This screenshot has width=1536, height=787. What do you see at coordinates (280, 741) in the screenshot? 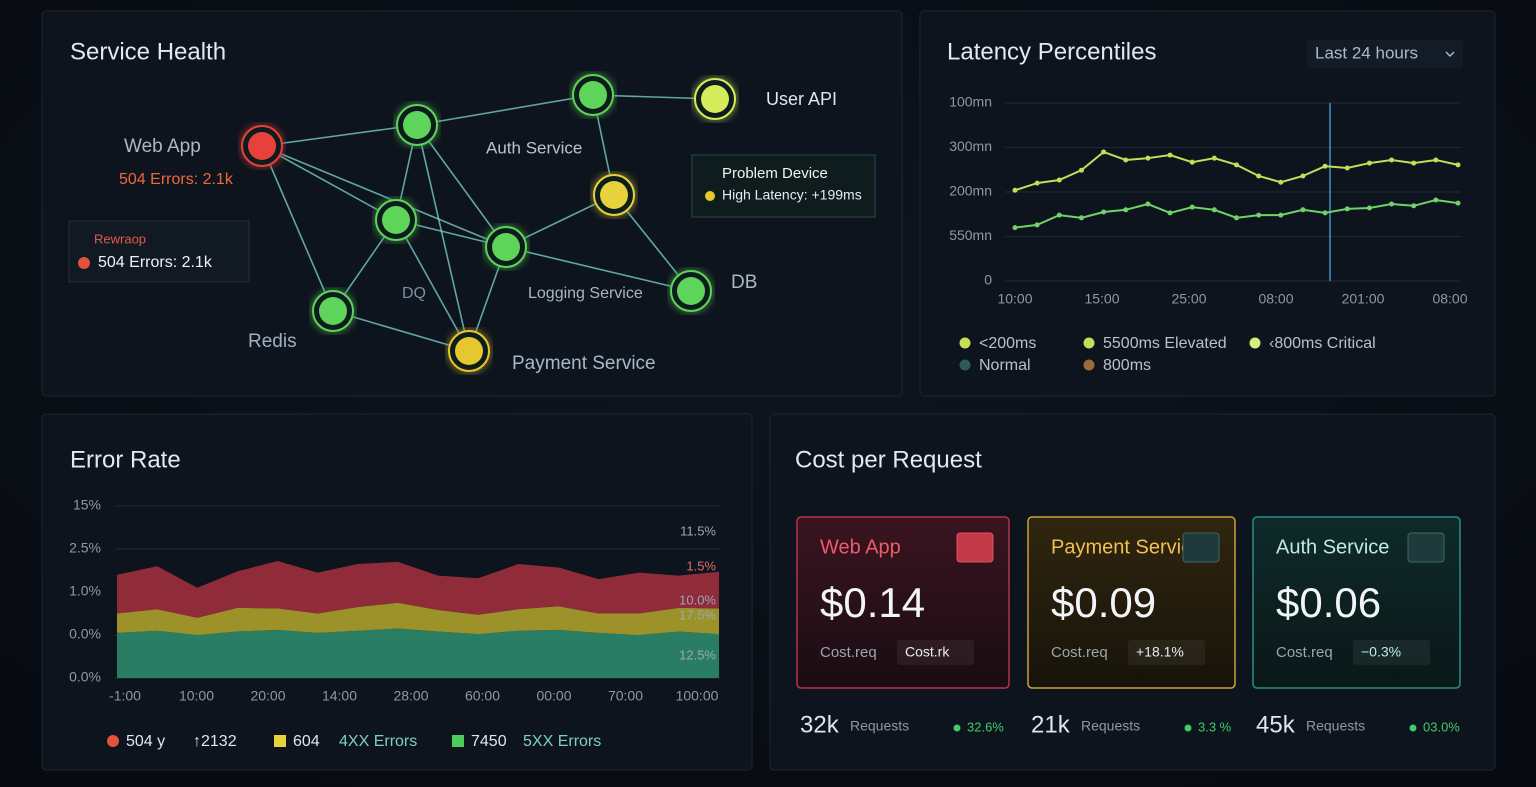
I see `legend-square` at bounding box center [280, 741].